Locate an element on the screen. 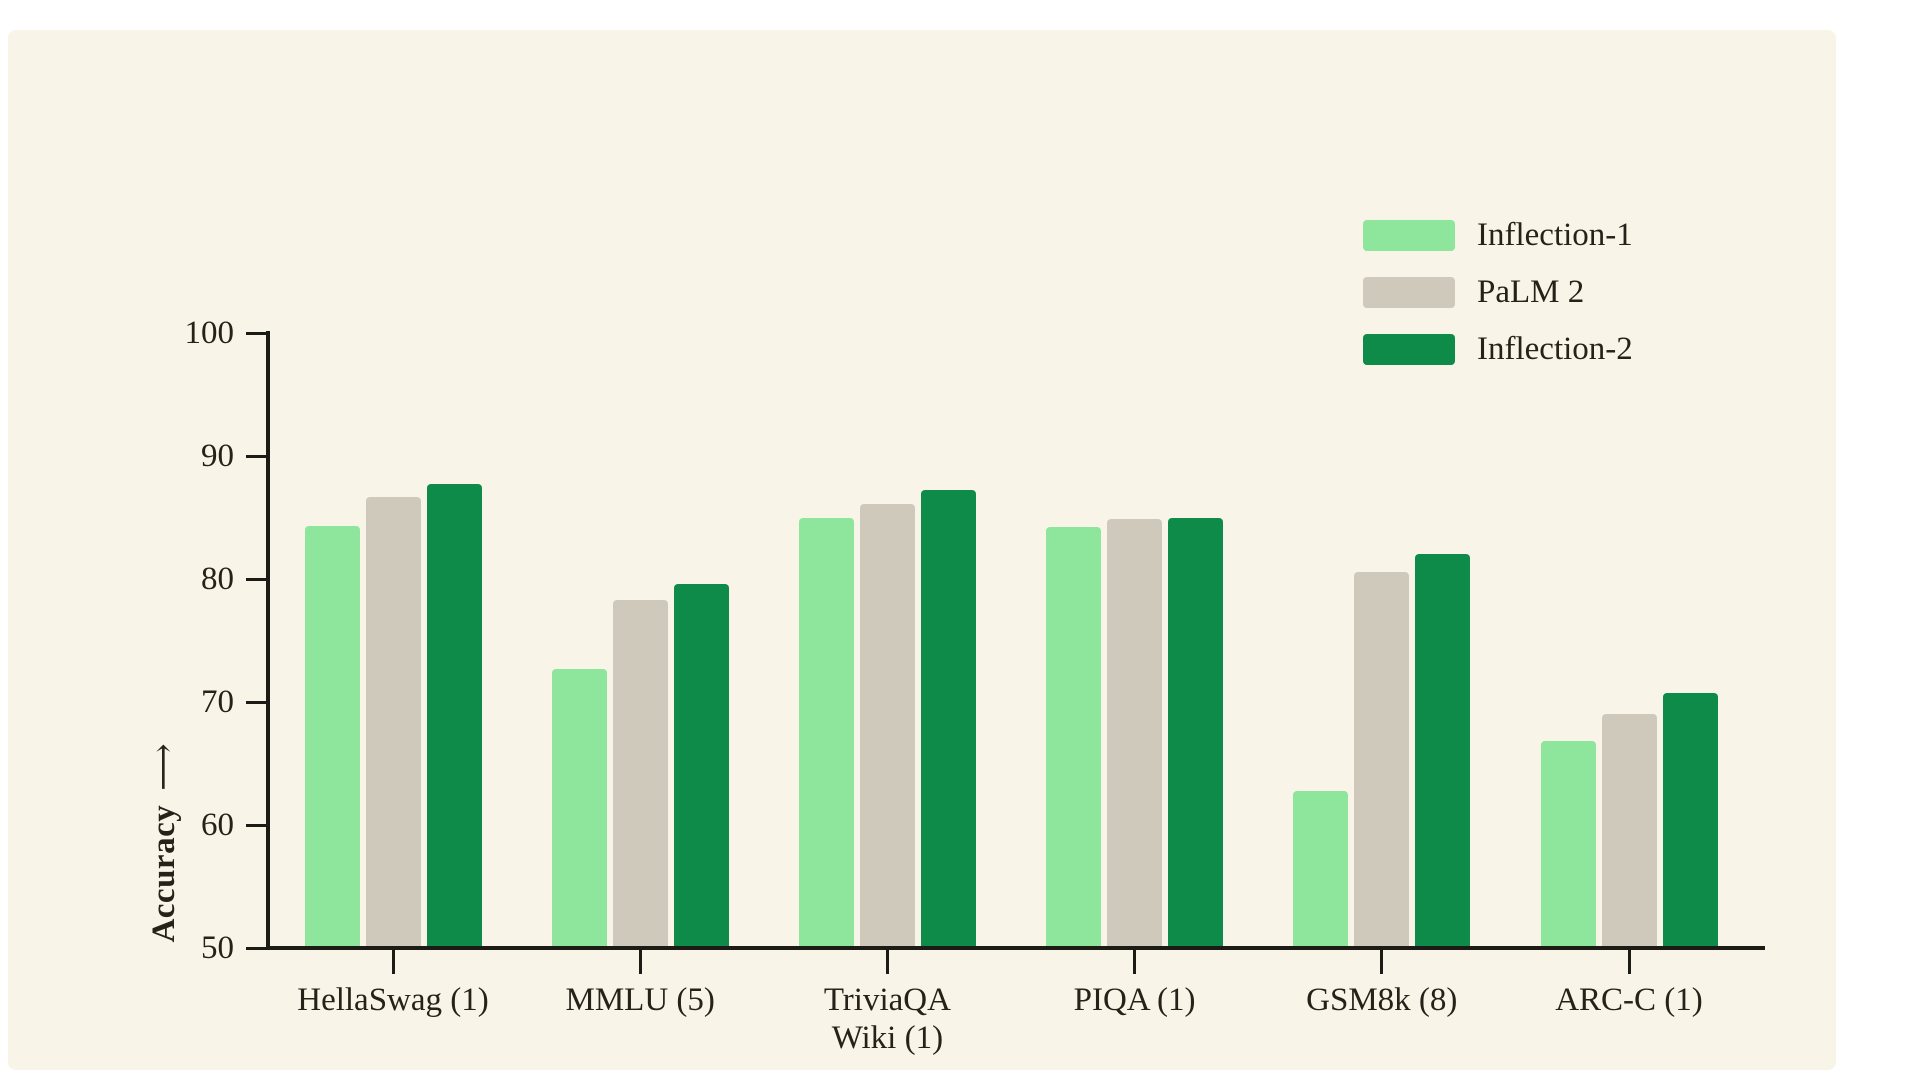 The width and height of the screenshot is (1920, 1080). x-axis-label-line: HellaSwag (1) is located at coordinates (393, 1000).